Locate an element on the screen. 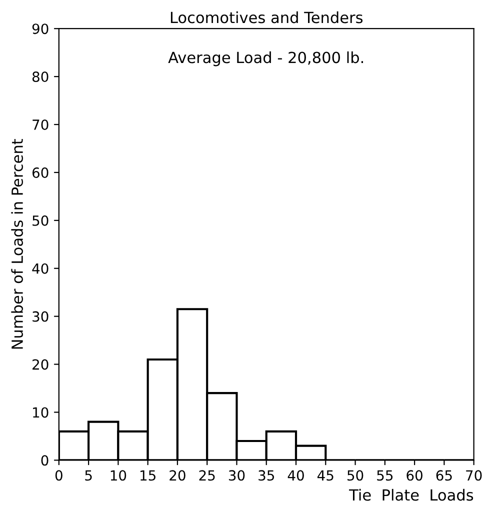 The width and height of the screenshot is (491, 520). x-tick-label: 35 is located at coordinates (266, 475).